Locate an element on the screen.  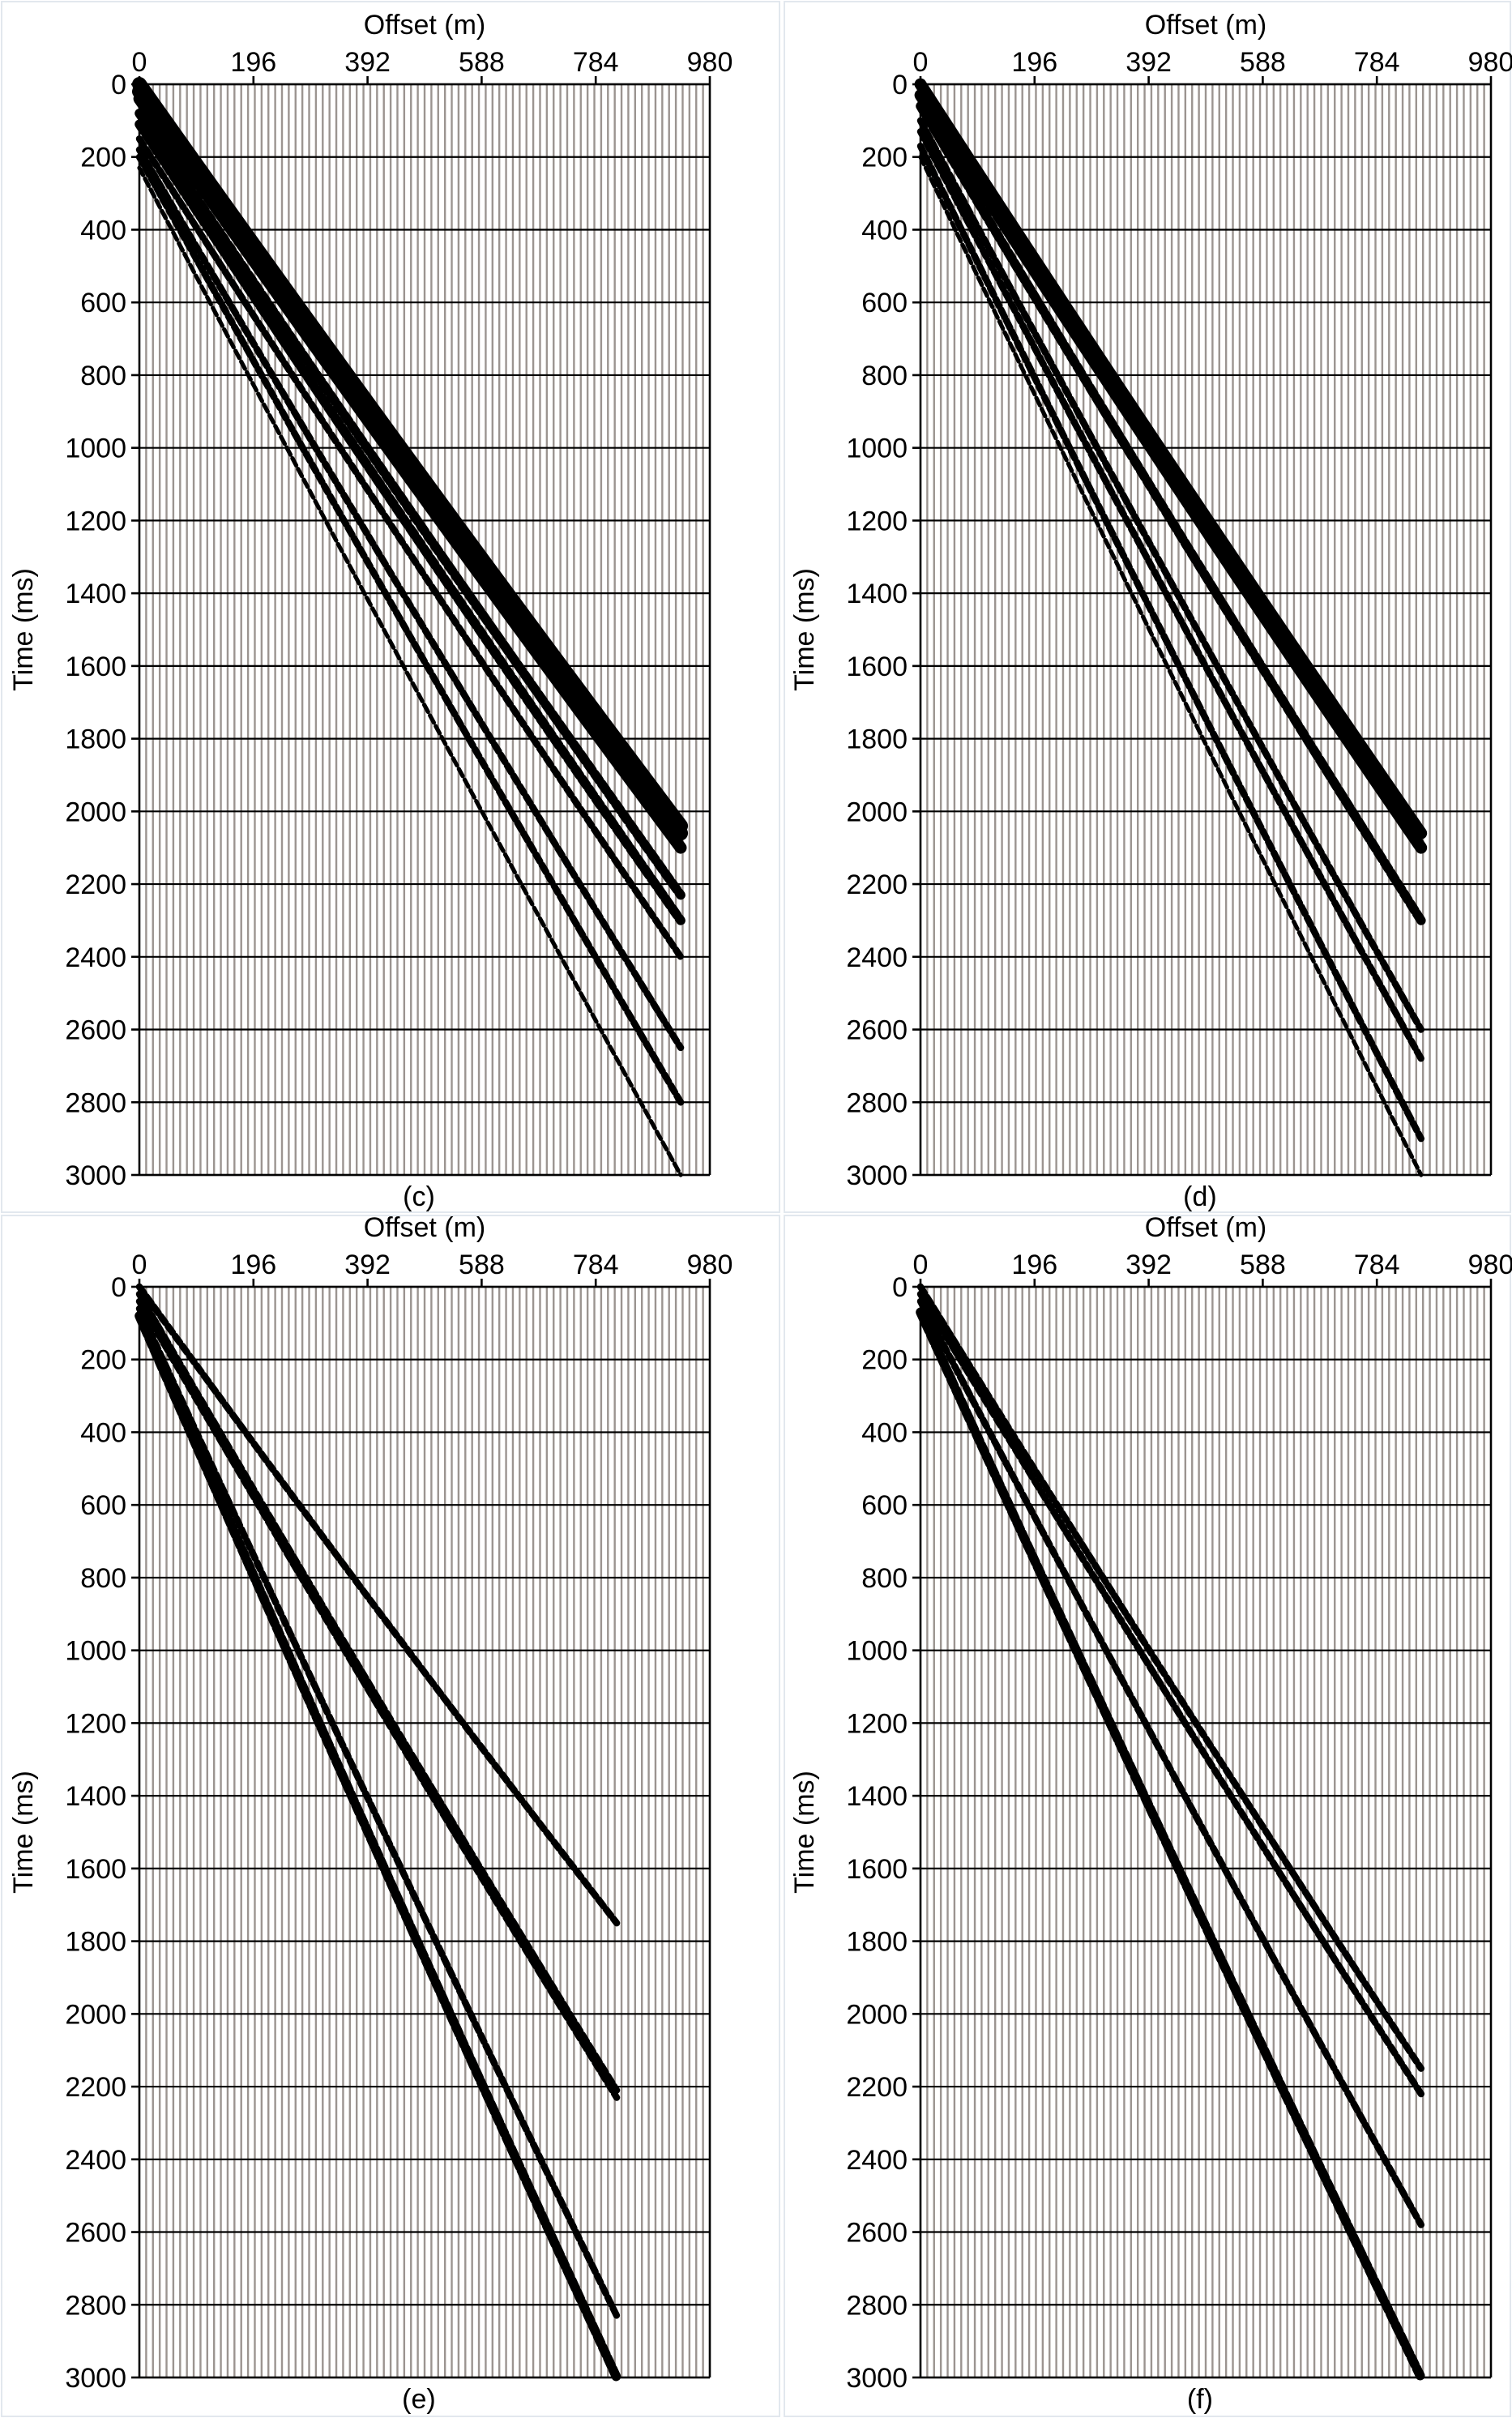
arrival-events is located at coordinates (378, 1833).